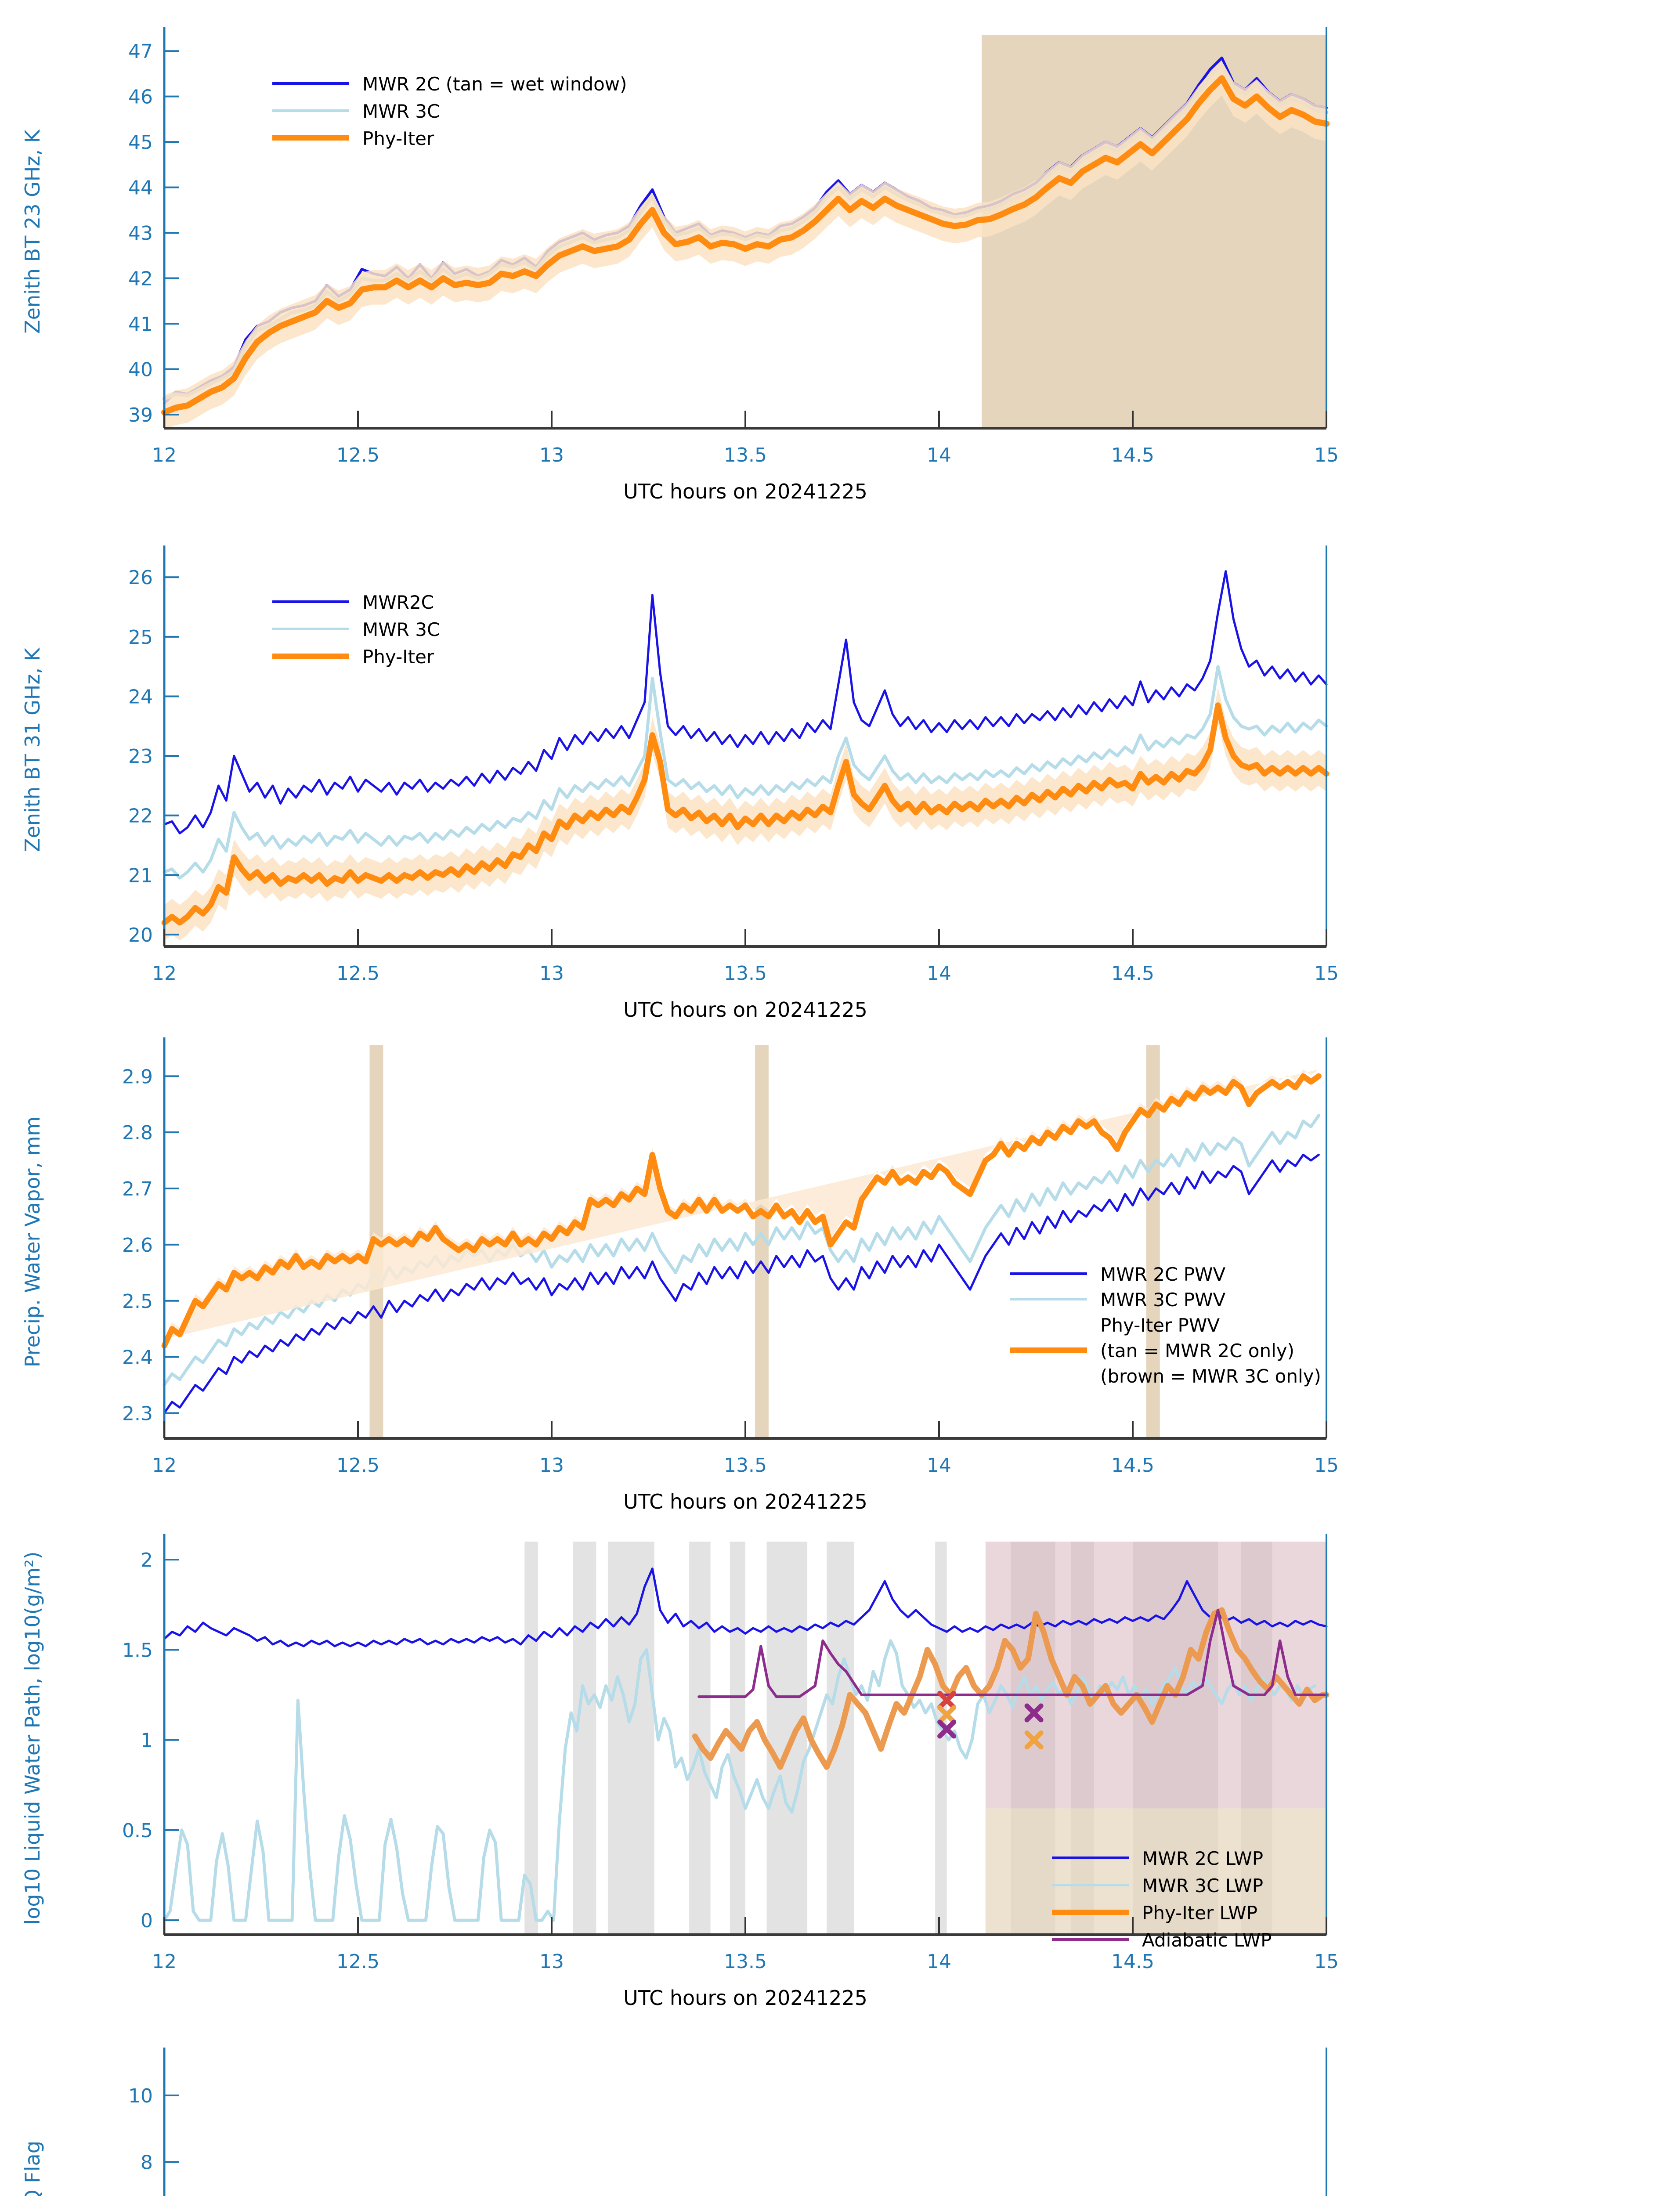 This screenshot has width=1680, height=2196. I want to click on legend-label: MWR 3C PWV, so click(1163, 1300).